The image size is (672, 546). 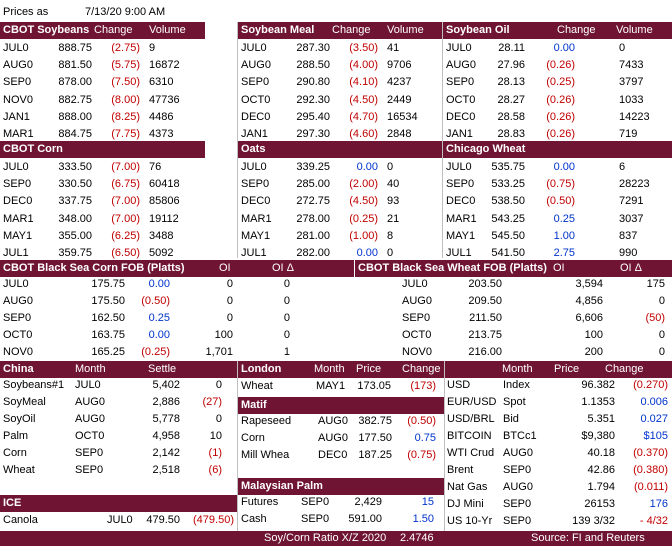 What do you see at coordinates (564, 253) in the screenshot?
I see `change-value: 2.75` at bounding box center [564, 253].